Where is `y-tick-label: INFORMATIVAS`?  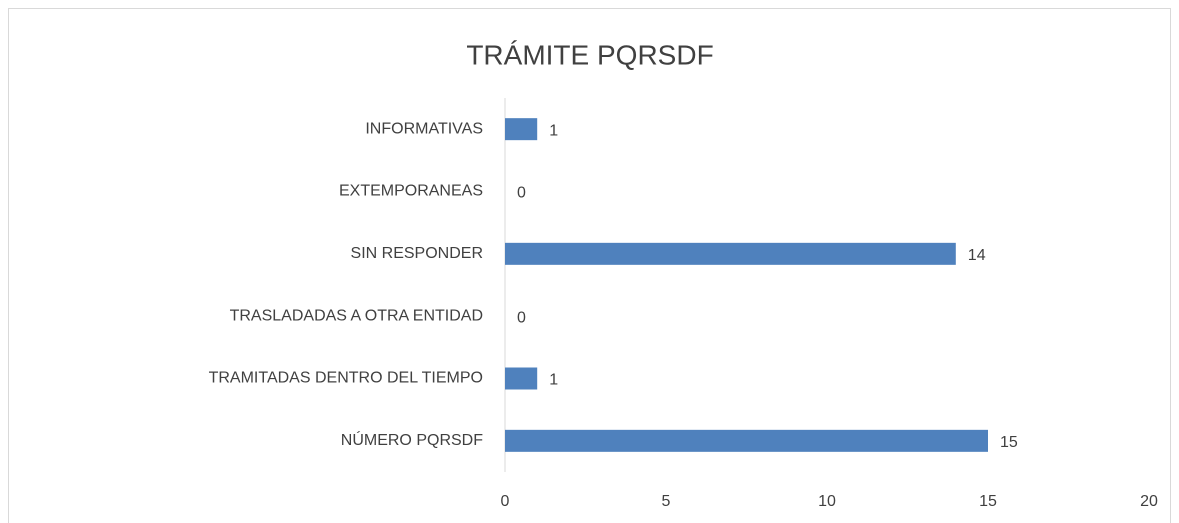
y-tick-label: INFORMATIVAS is located at coordinates (424, 128).